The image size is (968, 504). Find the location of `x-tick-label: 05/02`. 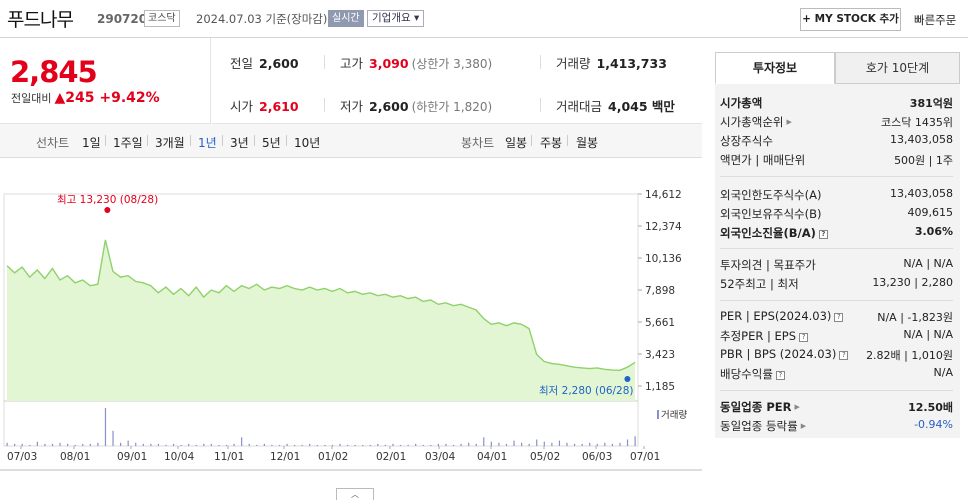

x-tick-label: 05/02 is located at coordinates (545, 457).